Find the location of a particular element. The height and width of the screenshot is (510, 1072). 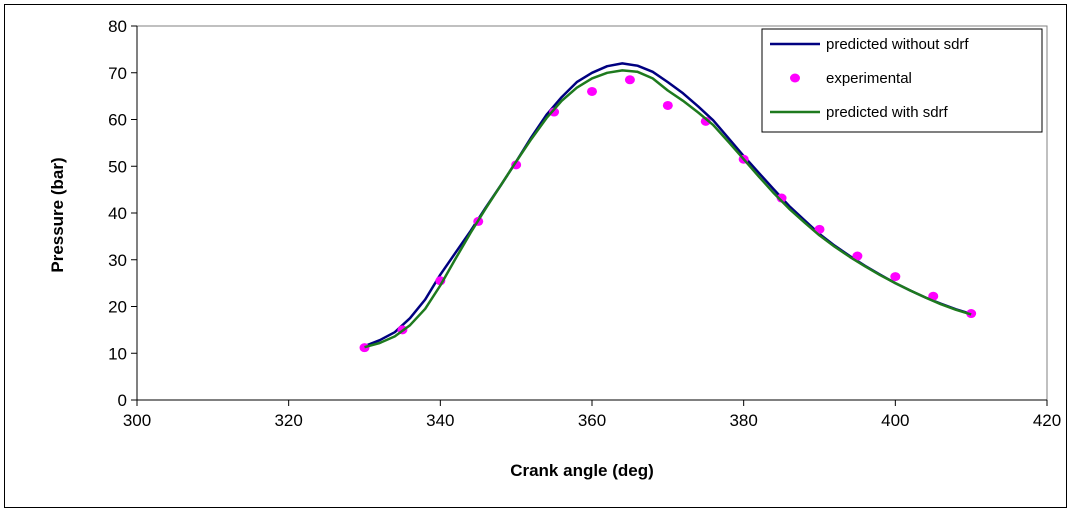

y-axis-title: Pressure (bar) is located at coordinates (57, 214).